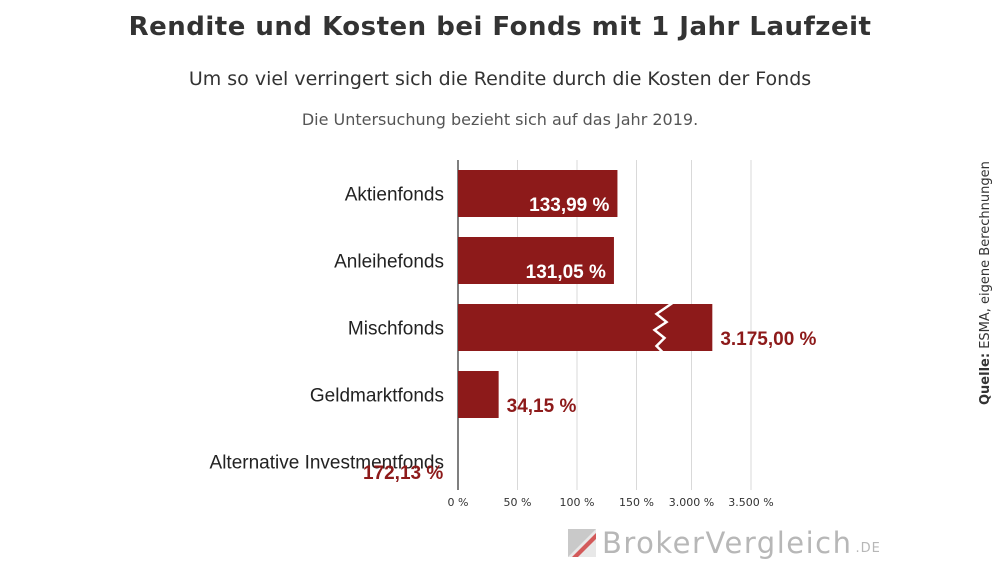  I want to click on x-tick-label: 0 %, so click(458, 502).